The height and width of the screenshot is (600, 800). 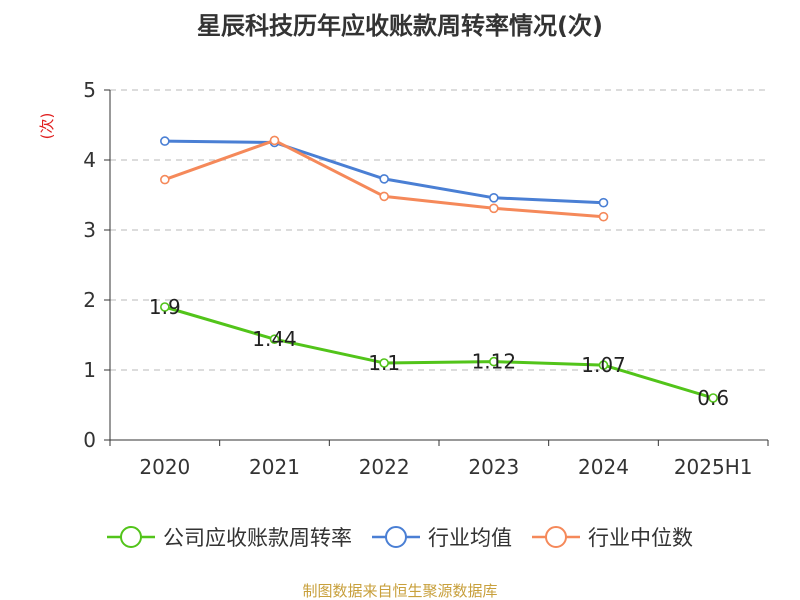 I want to click on chart-title: 星辰科技历年应收账款周转率情况(次), so click(x=400, y=26).